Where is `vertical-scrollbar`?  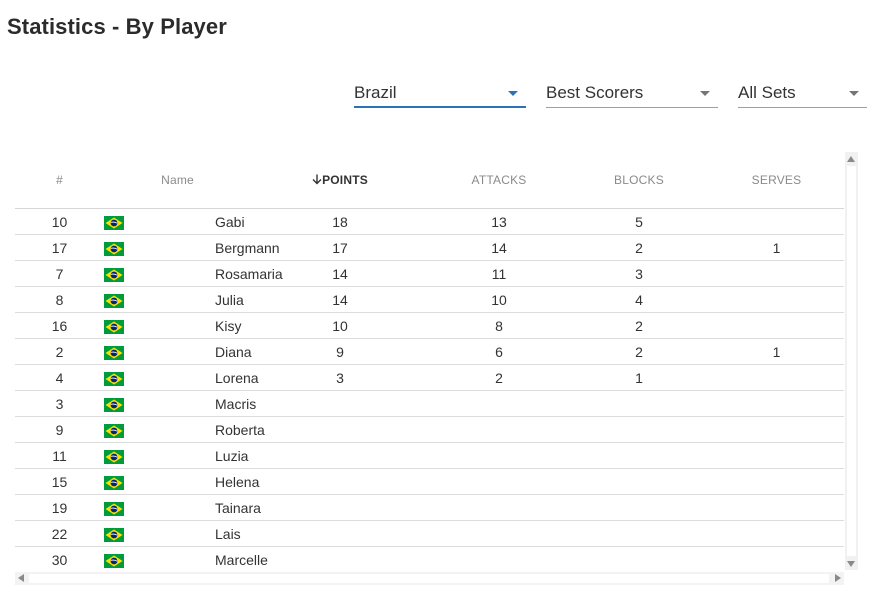
vertical-scrollbar is located at coordinates (851, 361).